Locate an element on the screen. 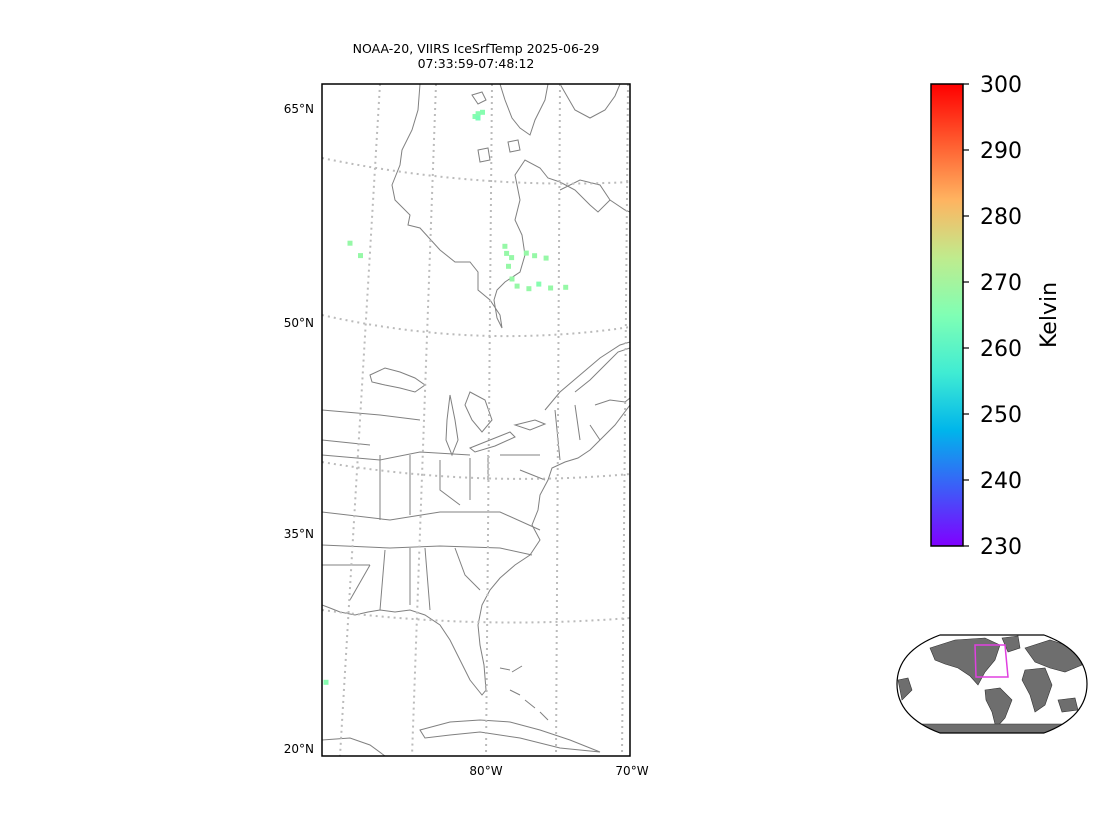  inset-greenland is located at coordinates (1011, 644).